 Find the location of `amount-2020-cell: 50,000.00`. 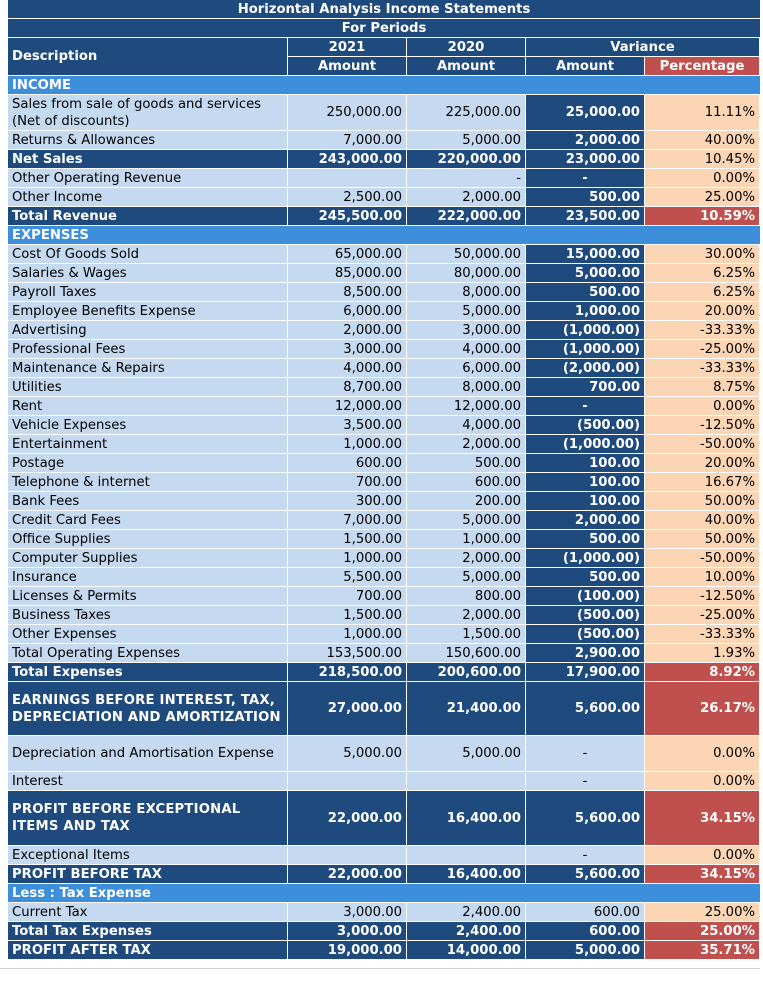

amount-2020-cell: 50,000.00 is located at coordinates (466, 254).